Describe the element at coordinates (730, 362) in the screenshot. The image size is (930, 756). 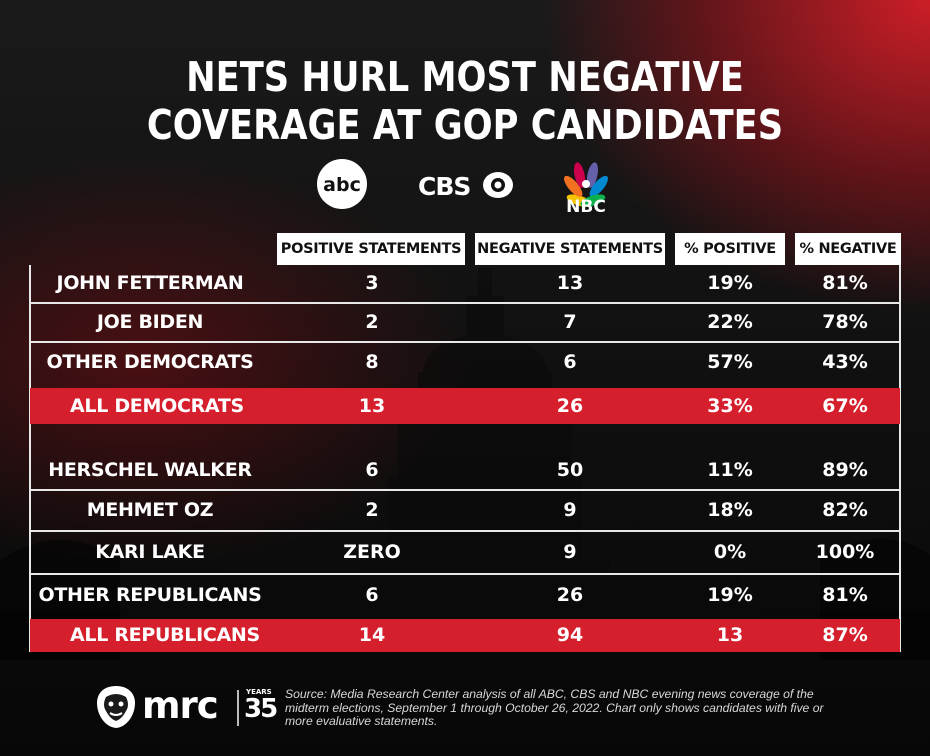
I see `row-pct-positive: 57%` at that location.